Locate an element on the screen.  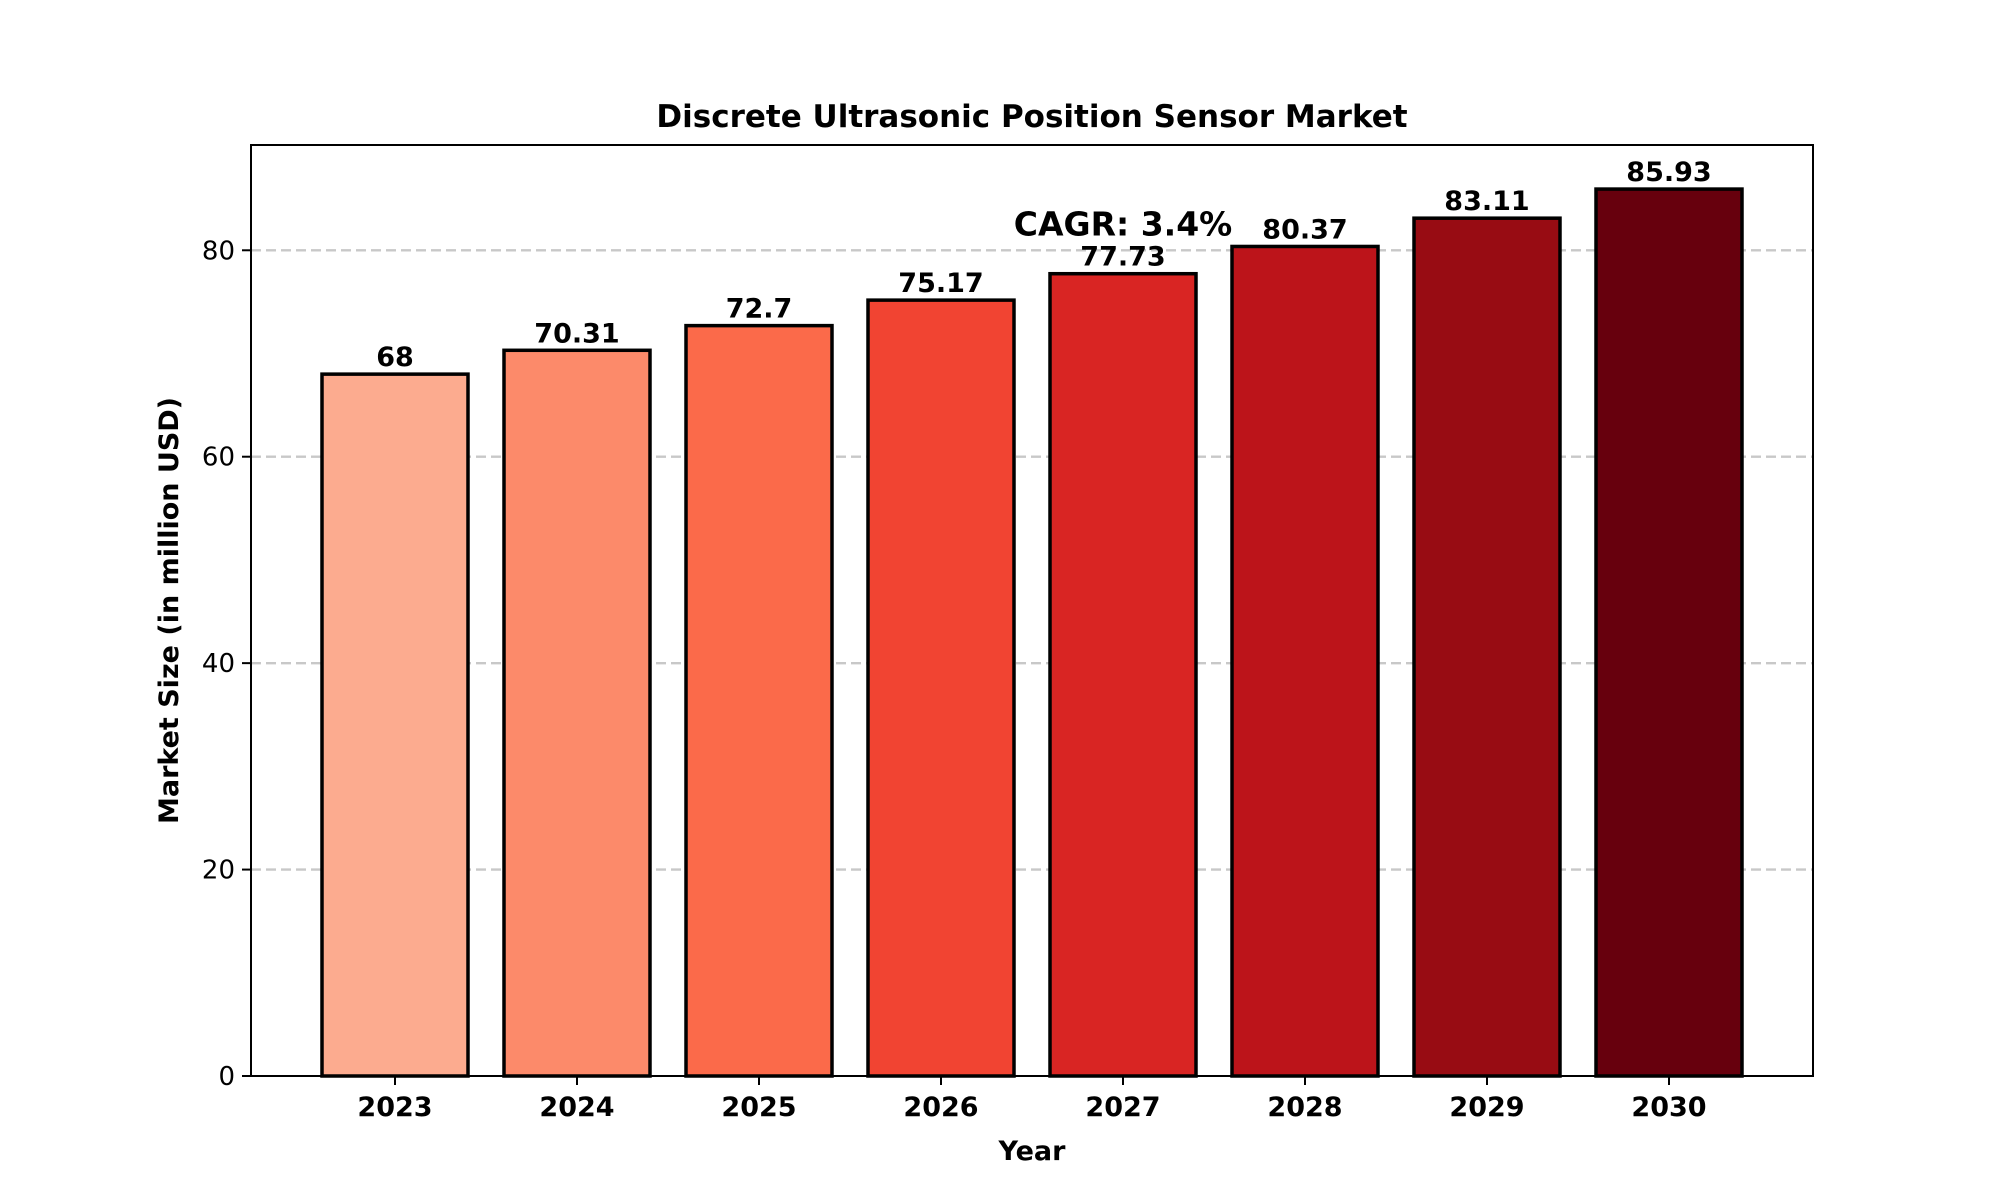
x-axis-label: Year is located at coordinates (1032, 1151).